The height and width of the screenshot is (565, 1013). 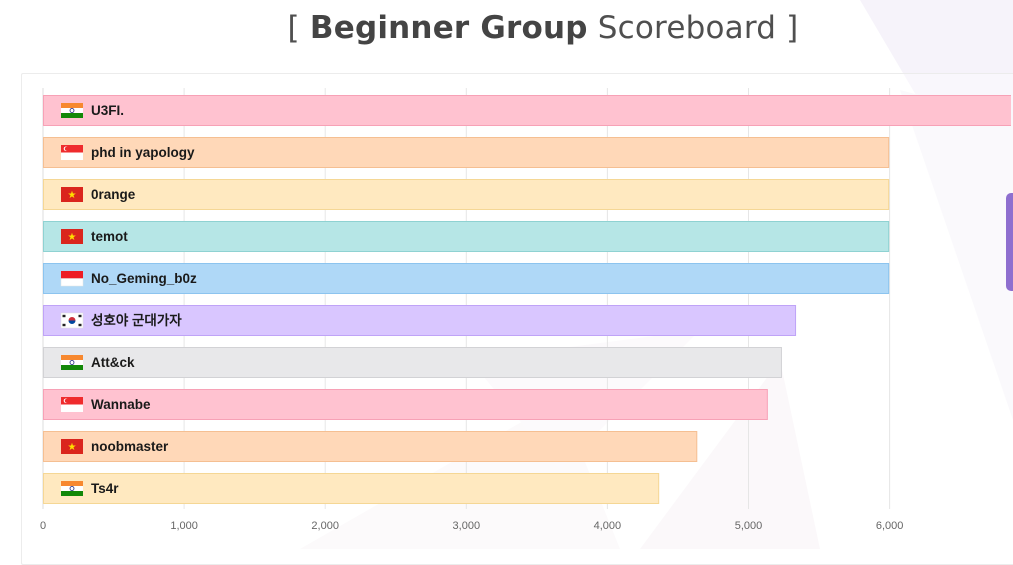 What do you see at coordinates (687, 28) in the screenshot?
I see `title-scoreboard-word: Scoreboard` at bounding box center [687, 28].